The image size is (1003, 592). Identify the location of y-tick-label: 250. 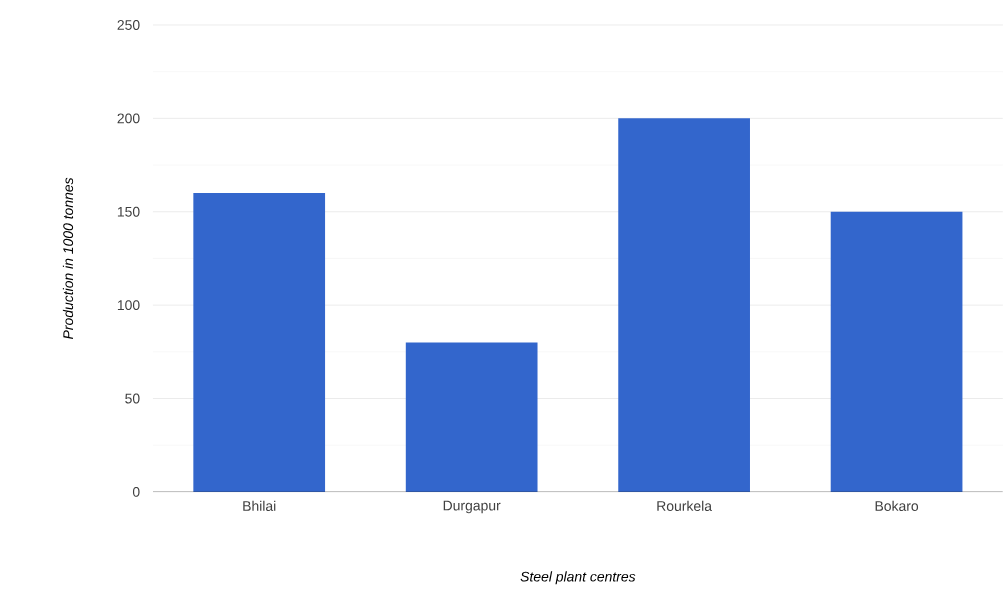
(128, 25).